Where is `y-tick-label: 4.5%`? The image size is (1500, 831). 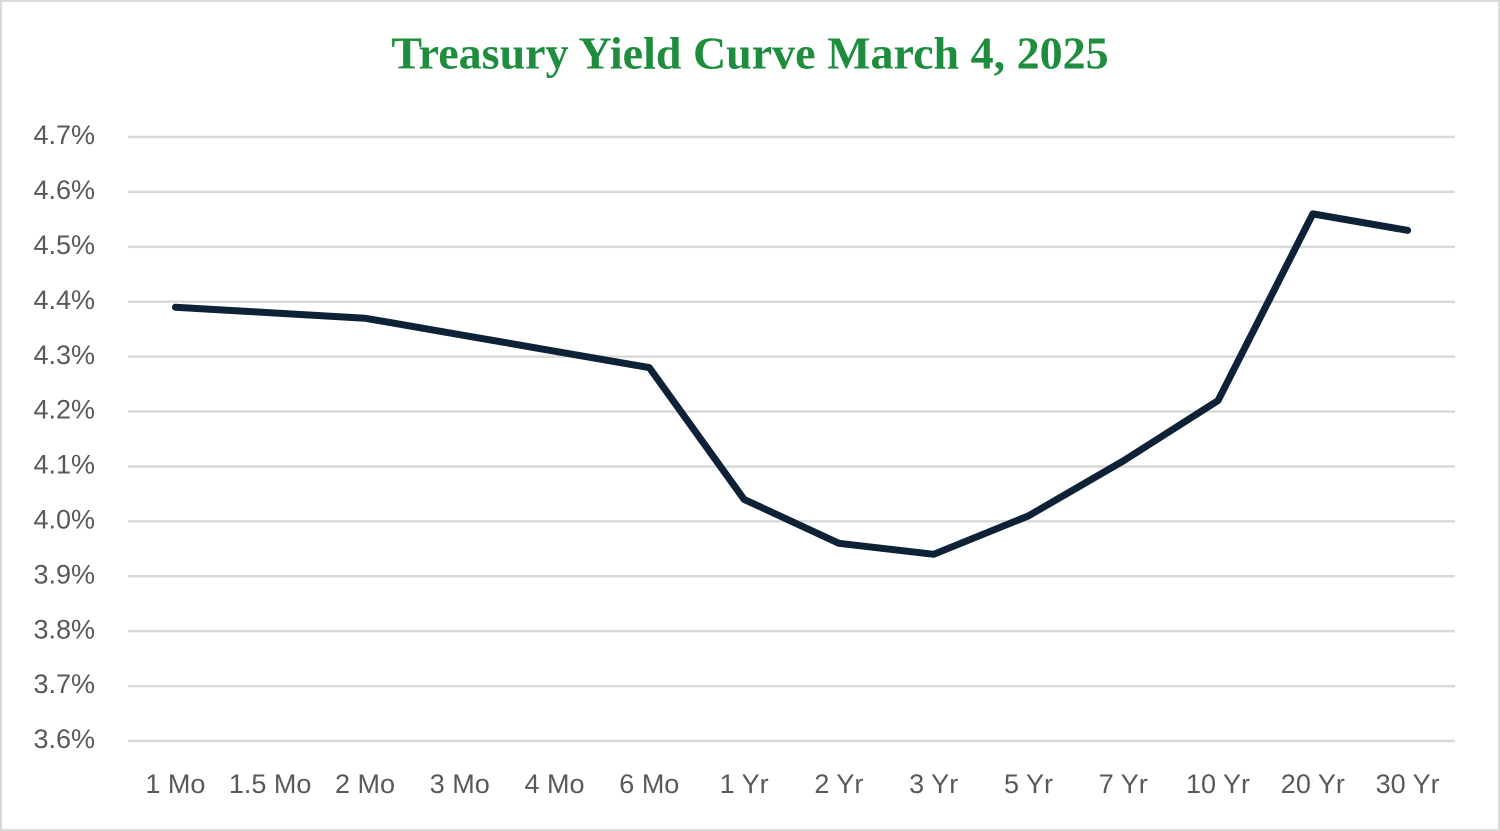 y-tick-label: 4.5% is located at coordinates (64, 245).